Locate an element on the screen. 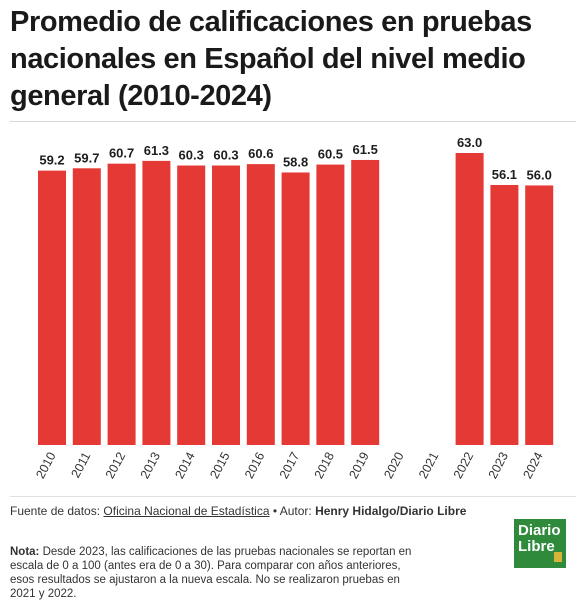  value-label-2016: 60.6 is located at coordinates (260, 153).